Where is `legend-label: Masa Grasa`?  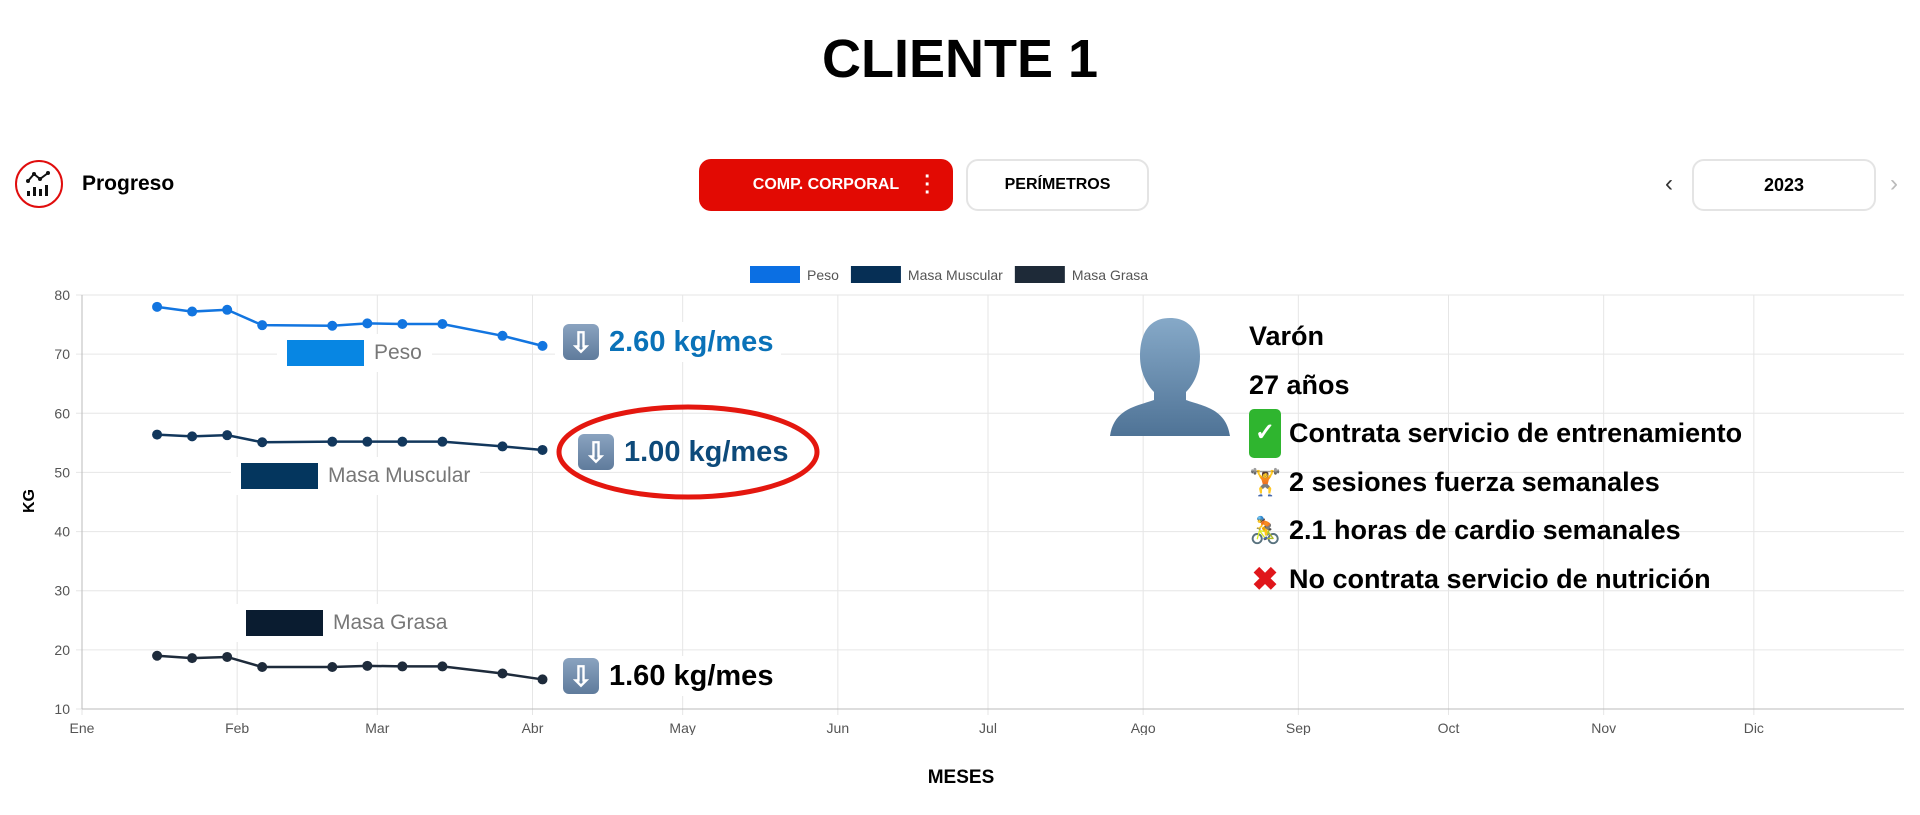 legend-label: Masa Grasa is located at coordinates (1110, 275).